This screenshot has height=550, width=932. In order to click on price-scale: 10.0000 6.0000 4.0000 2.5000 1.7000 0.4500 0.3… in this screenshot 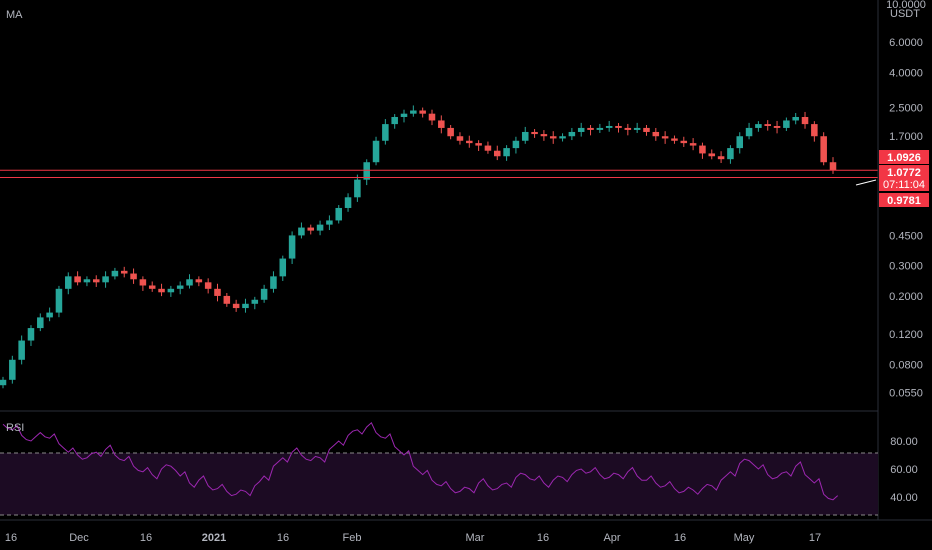, I will do `click(906, 199)`.